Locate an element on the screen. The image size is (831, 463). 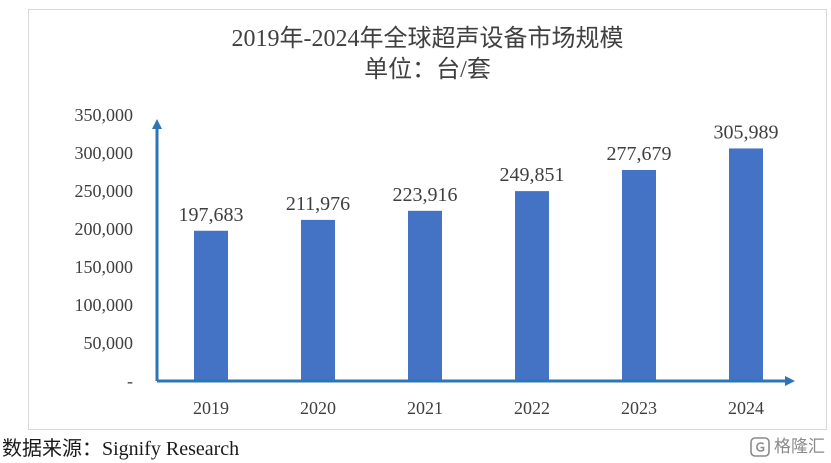
data-label-2024: 305,989 is located at coordinates (746, 132).